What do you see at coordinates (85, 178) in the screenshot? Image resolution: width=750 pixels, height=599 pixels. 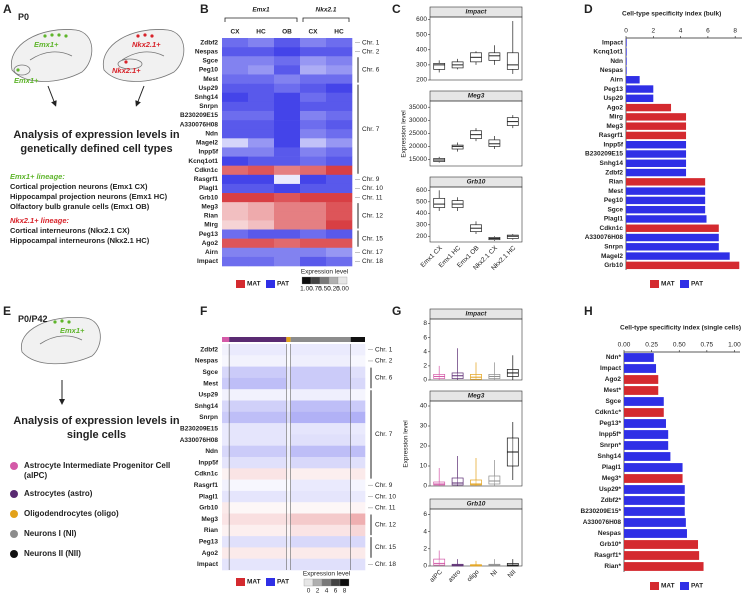 I see `cell-dots` at bounding box center [85, 178].